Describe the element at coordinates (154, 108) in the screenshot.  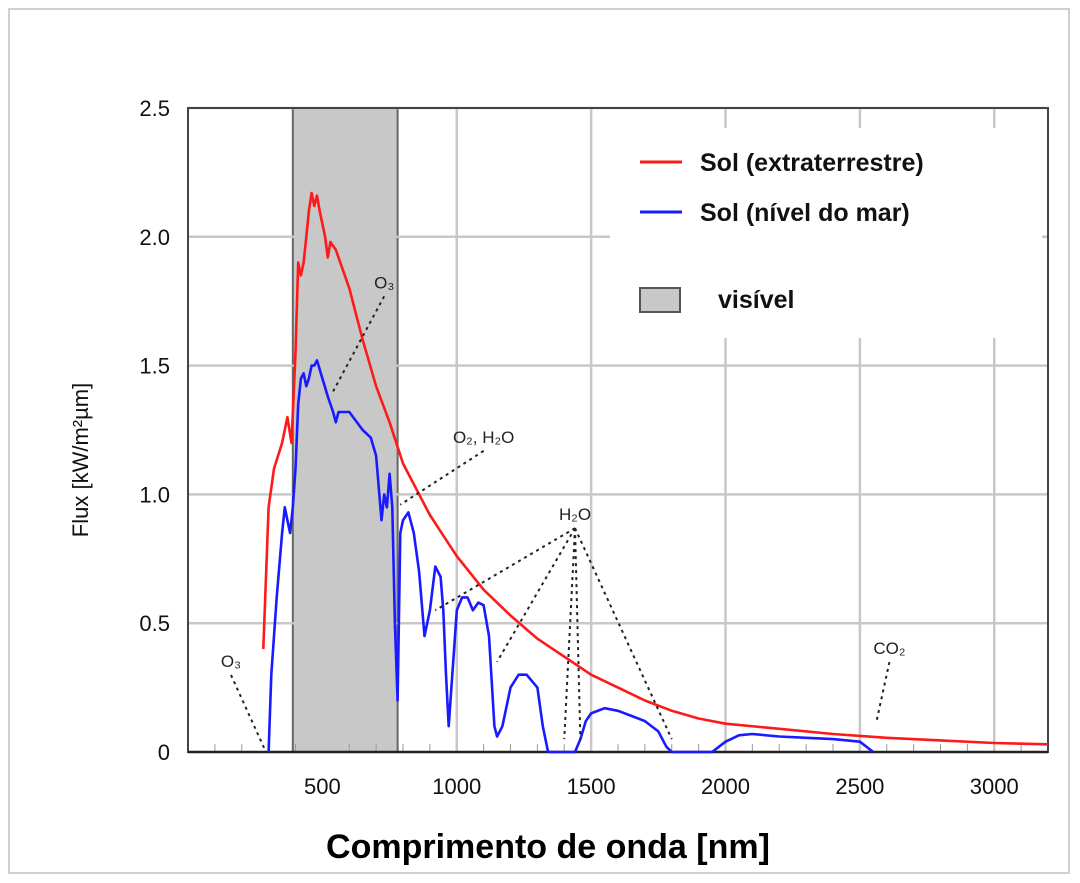
I see `y-tick-label-5: 2.5` at that location.